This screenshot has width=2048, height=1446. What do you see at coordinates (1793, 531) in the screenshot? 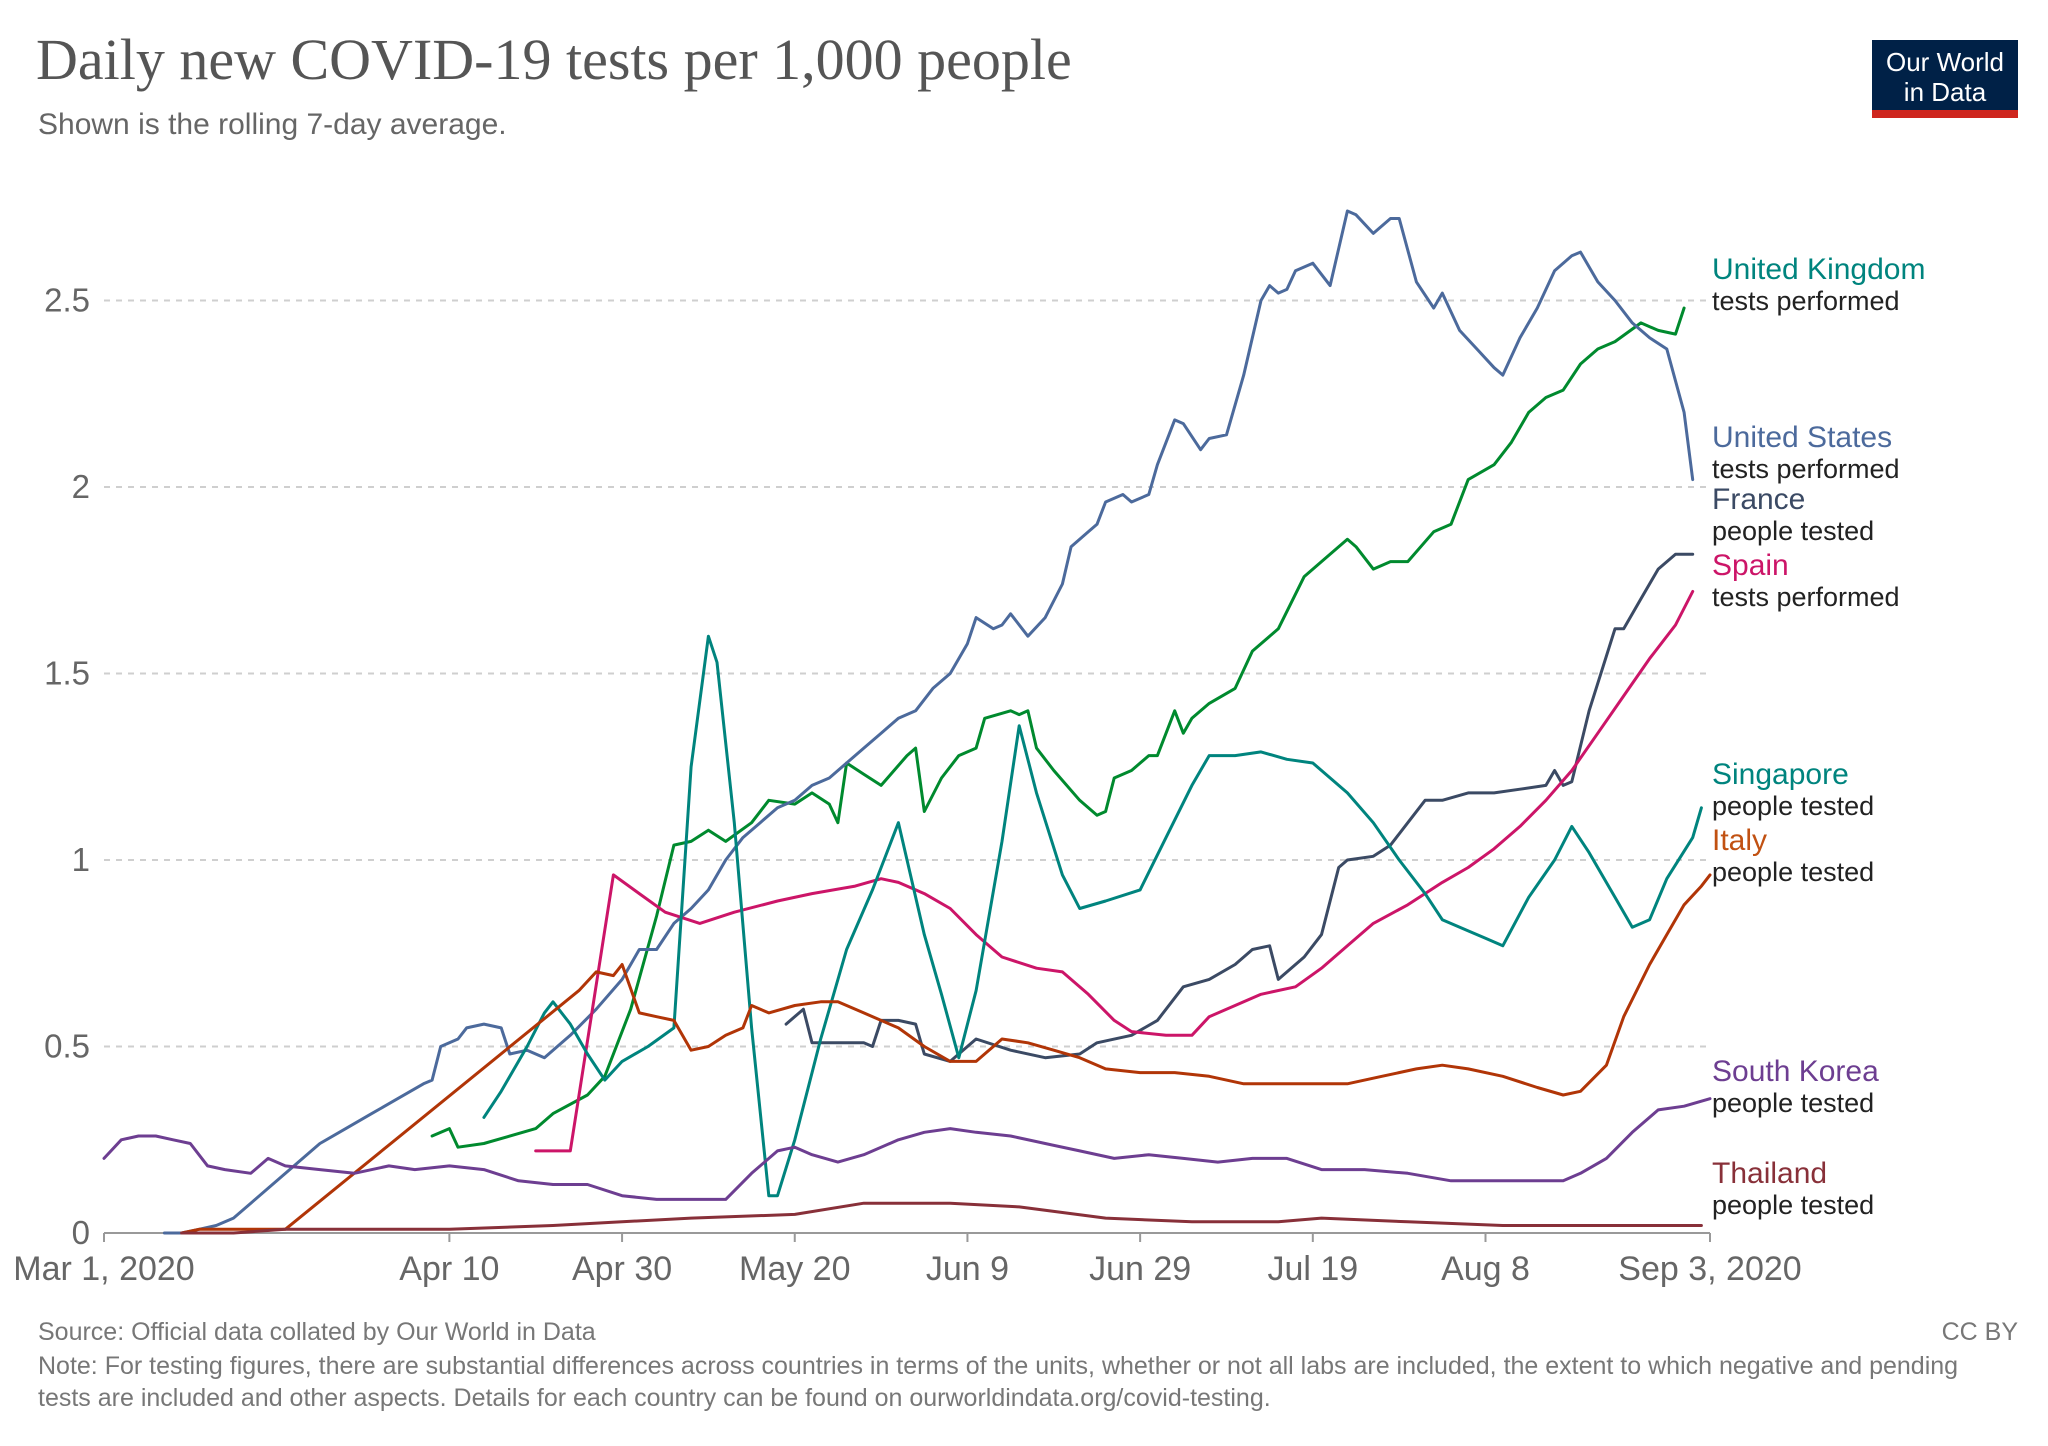
I see `series-sublabel-france: people tested` at bounding box center [1793, 531].